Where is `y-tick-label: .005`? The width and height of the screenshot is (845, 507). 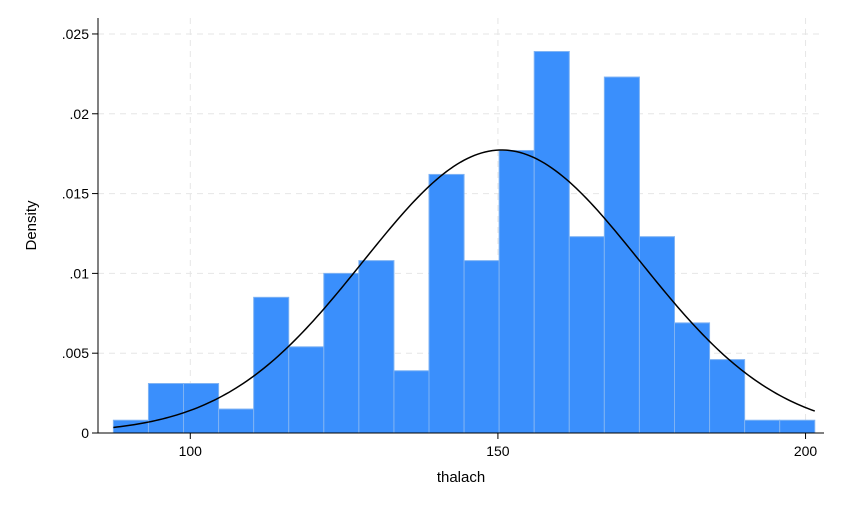 y-tick-label: .005 is located at coordinates (75, 353).